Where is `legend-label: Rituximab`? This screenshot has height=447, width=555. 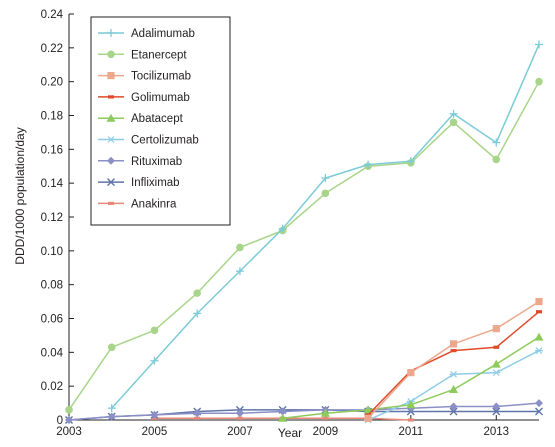
legend-label: Rituximab is located at coordinates (156, 162).